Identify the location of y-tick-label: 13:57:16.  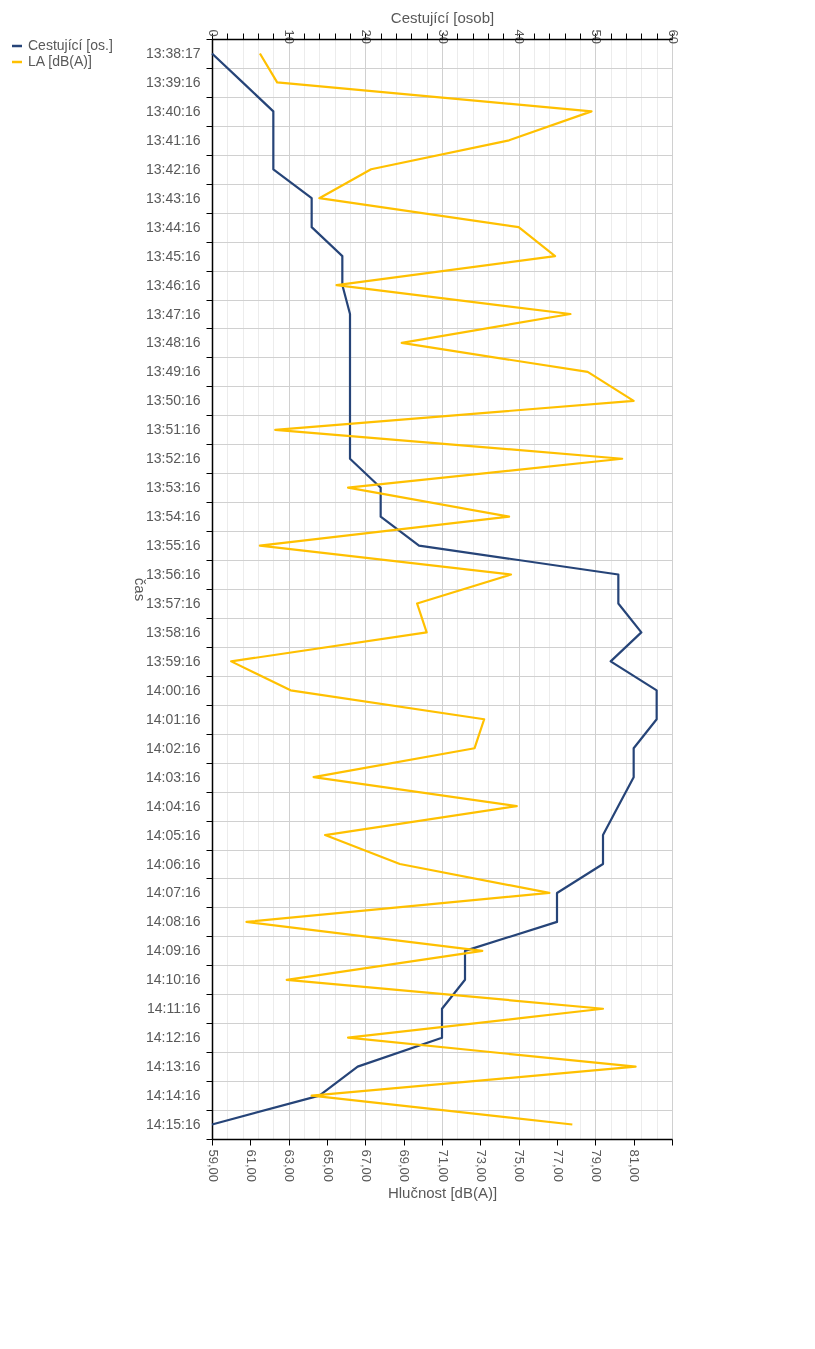
(173, 602).